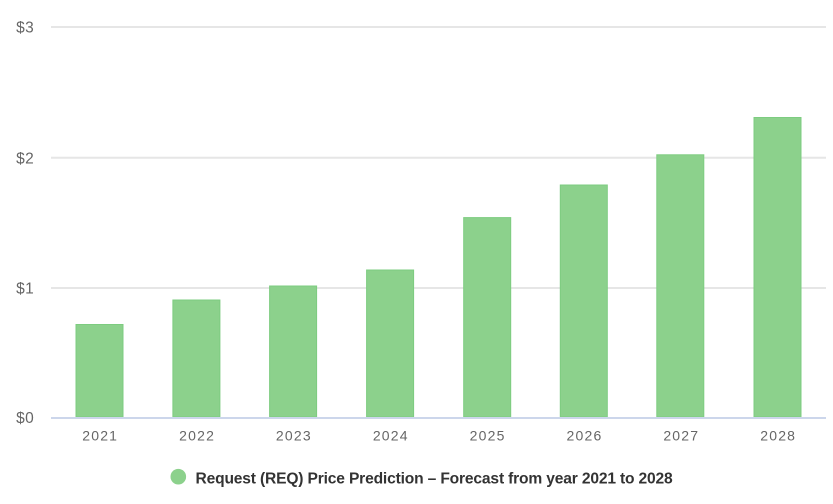 Image resolution: width=833 pixels, height=504 pixels. What do you see at coordinates (25, 158) in the screenshot?
I see `svg-text: $2` at bounding box center [25, 158].